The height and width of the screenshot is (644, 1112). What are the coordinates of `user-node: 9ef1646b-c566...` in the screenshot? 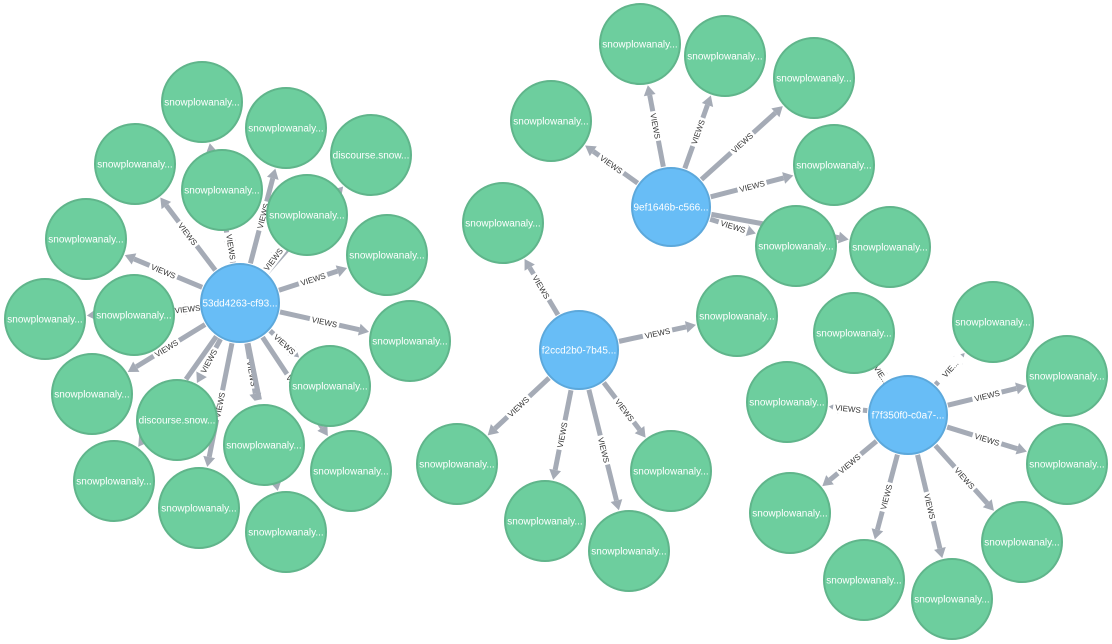 It's located at (671, 207).